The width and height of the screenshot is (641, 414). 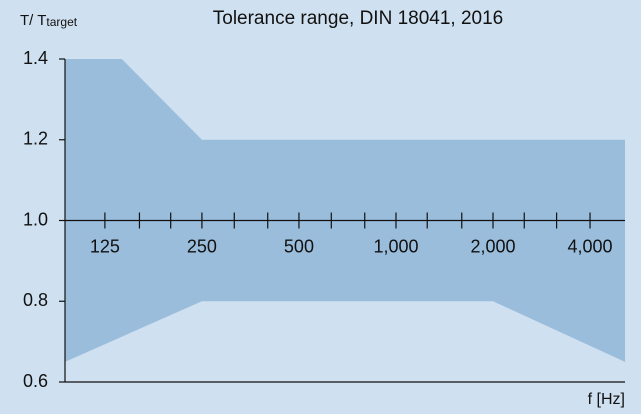 What do you see at coordinates (606, 399) in the screenshot?
I see `x-axis-label: f [Hz]` at bounding box center [606, 399].